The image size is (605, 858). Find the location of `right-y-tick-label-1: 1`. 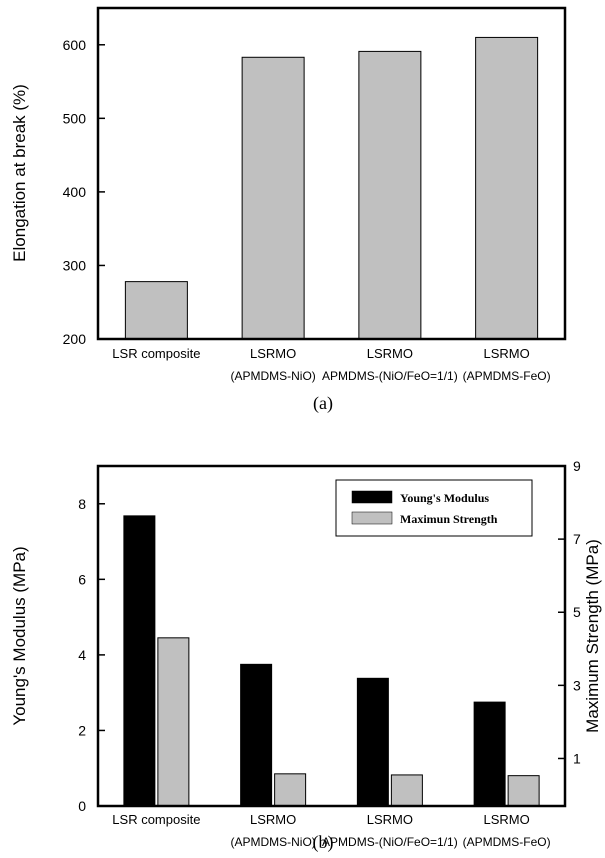

right-y-tick-label-1: 1 is located at coordinates (577, 758).